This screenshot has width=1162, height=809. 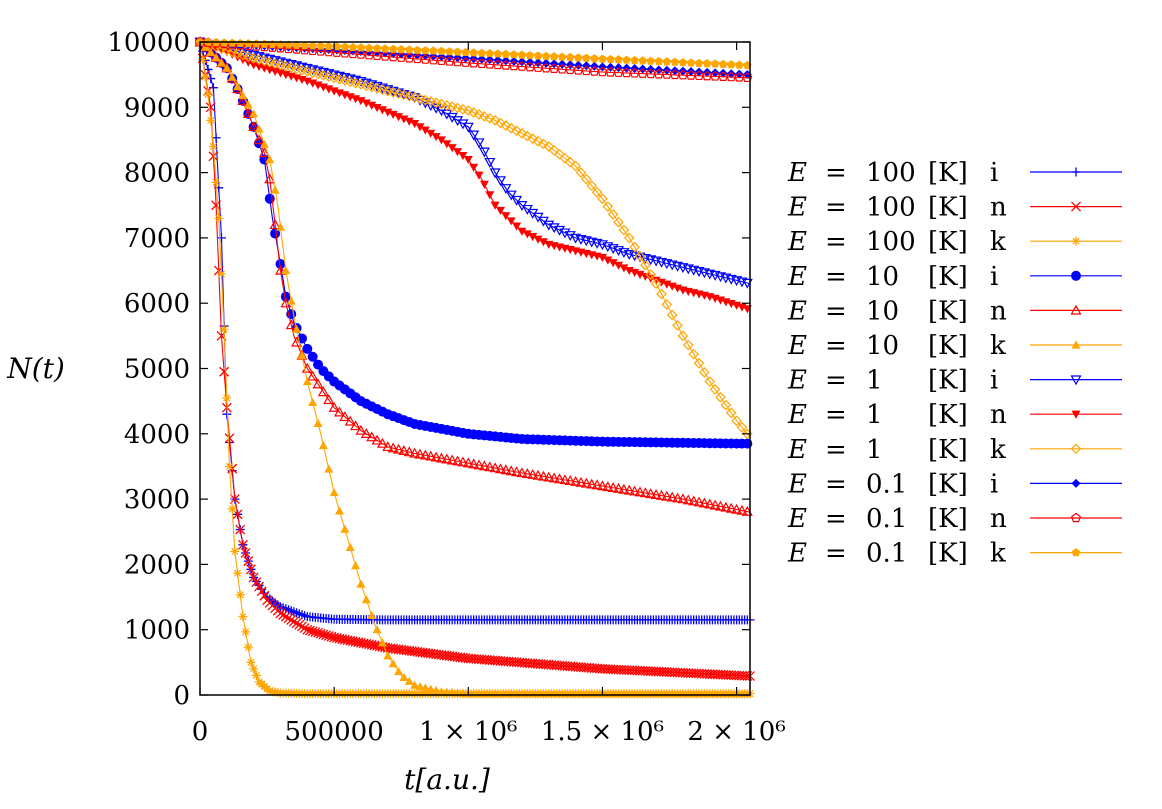 I want to click on legend-item: E = 10 [K] k, so click(x=954, y=346).